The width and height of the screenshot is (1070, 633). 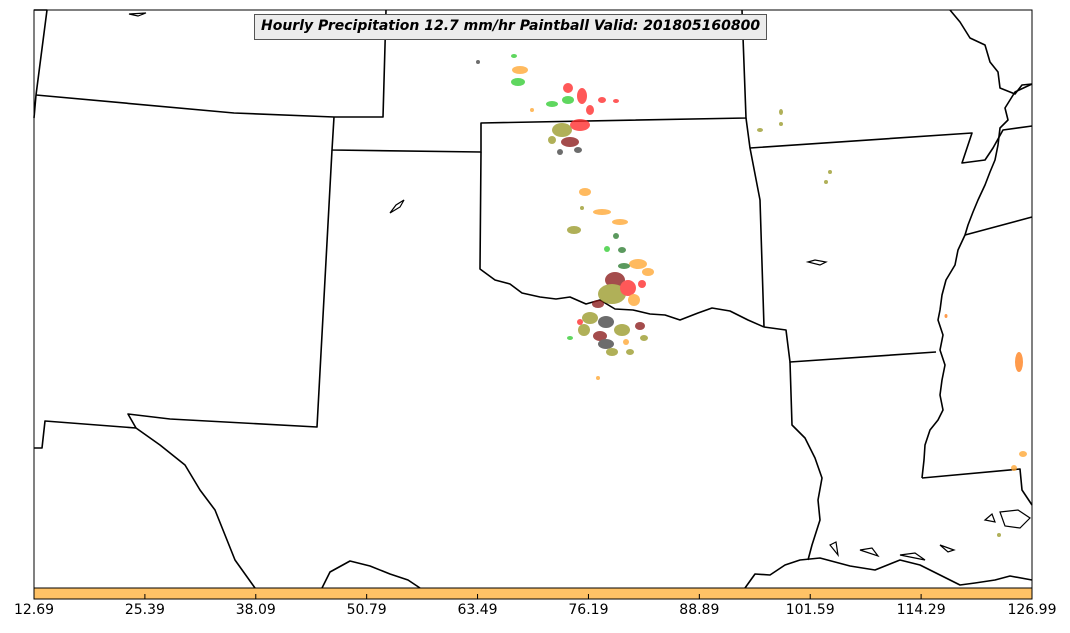 I want to click on colorbar-tick-label: 88.89, so click(x=699, y=610).